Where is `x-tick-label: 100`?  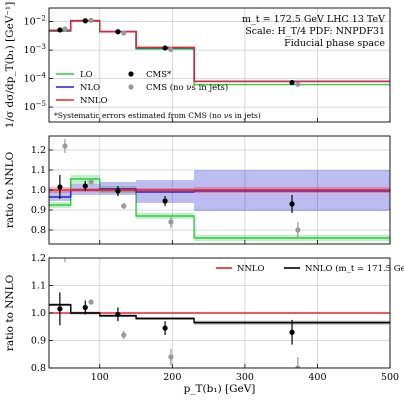 x-tick-label: 100 is located at coordinates (100, 377).